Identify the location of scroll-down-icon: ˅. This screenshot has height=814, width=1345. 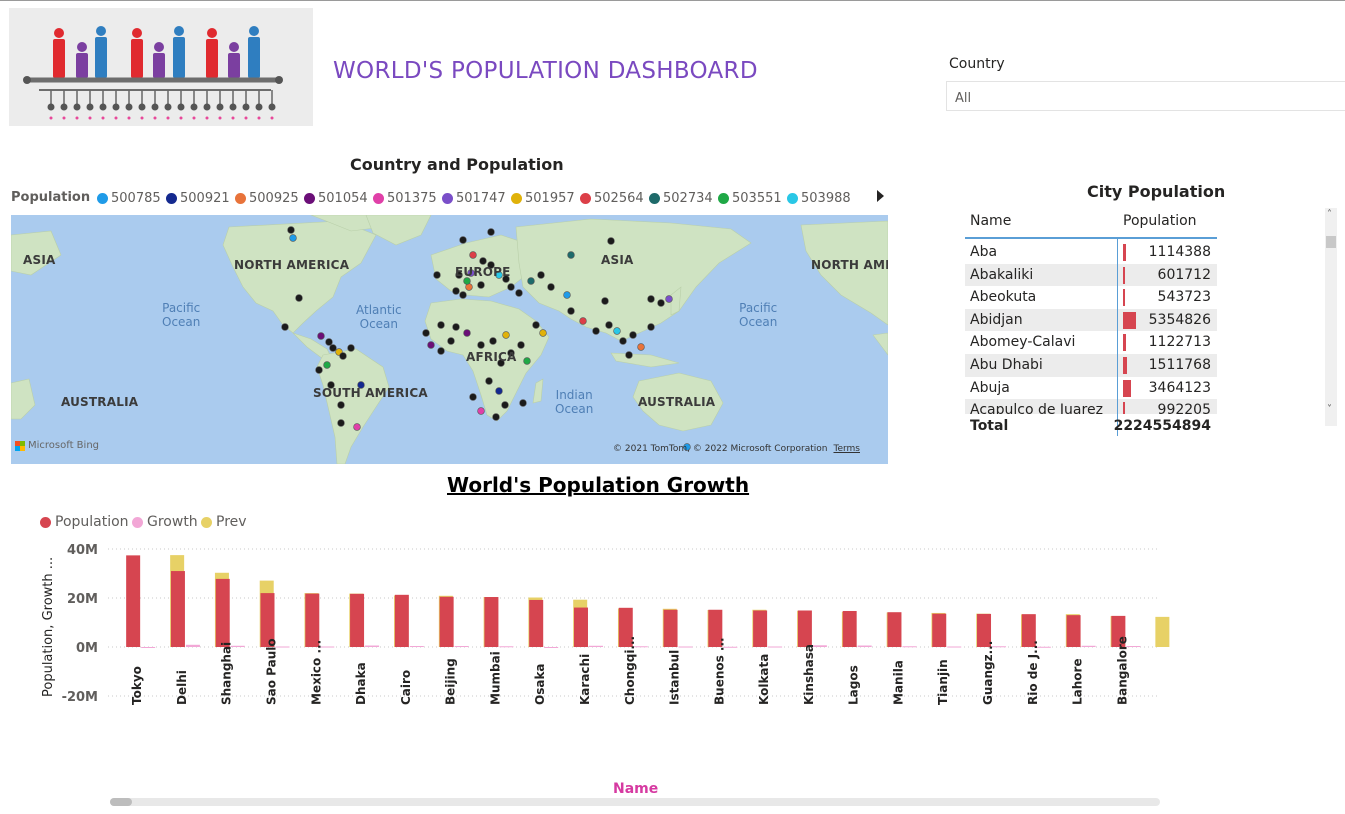
(1329, 409).